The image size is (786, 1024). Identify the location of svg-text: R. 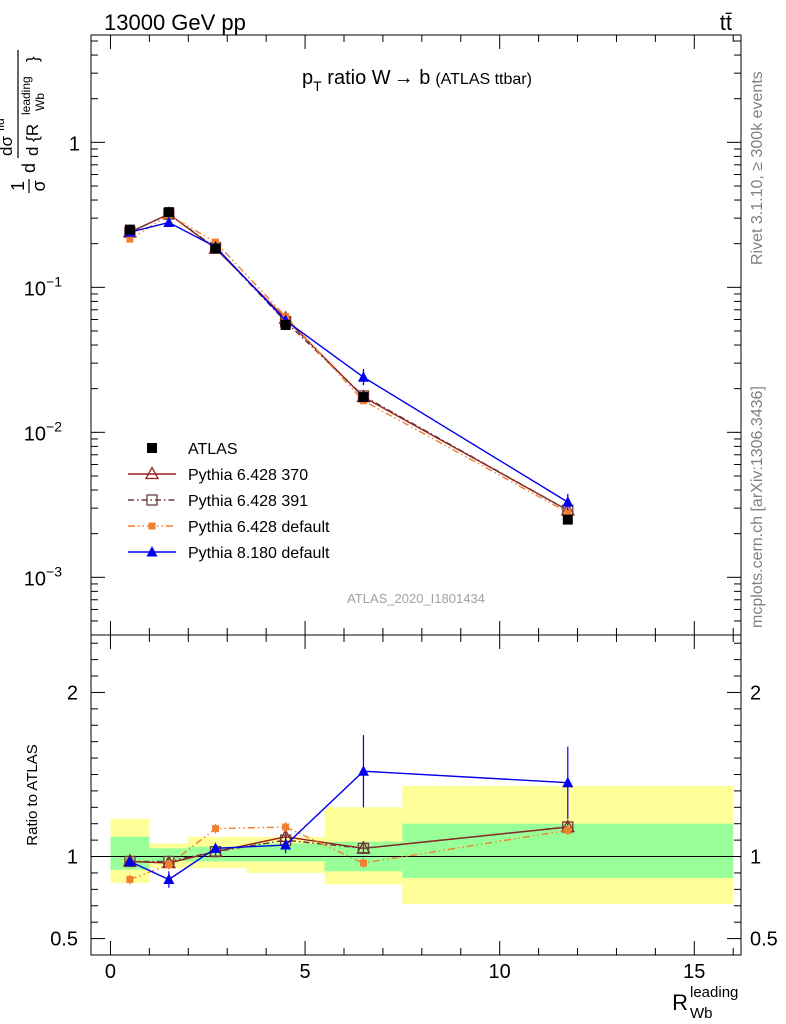
(680, 1002).